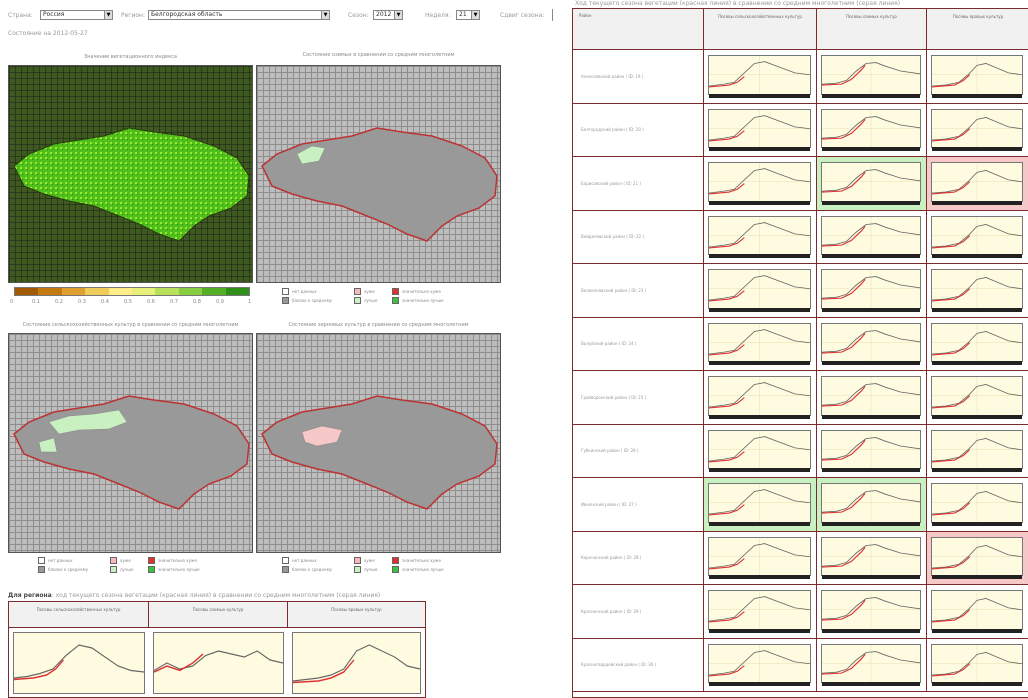 The image size is (1028, 698). I want to click on ndvi-map, so click(130, 174).